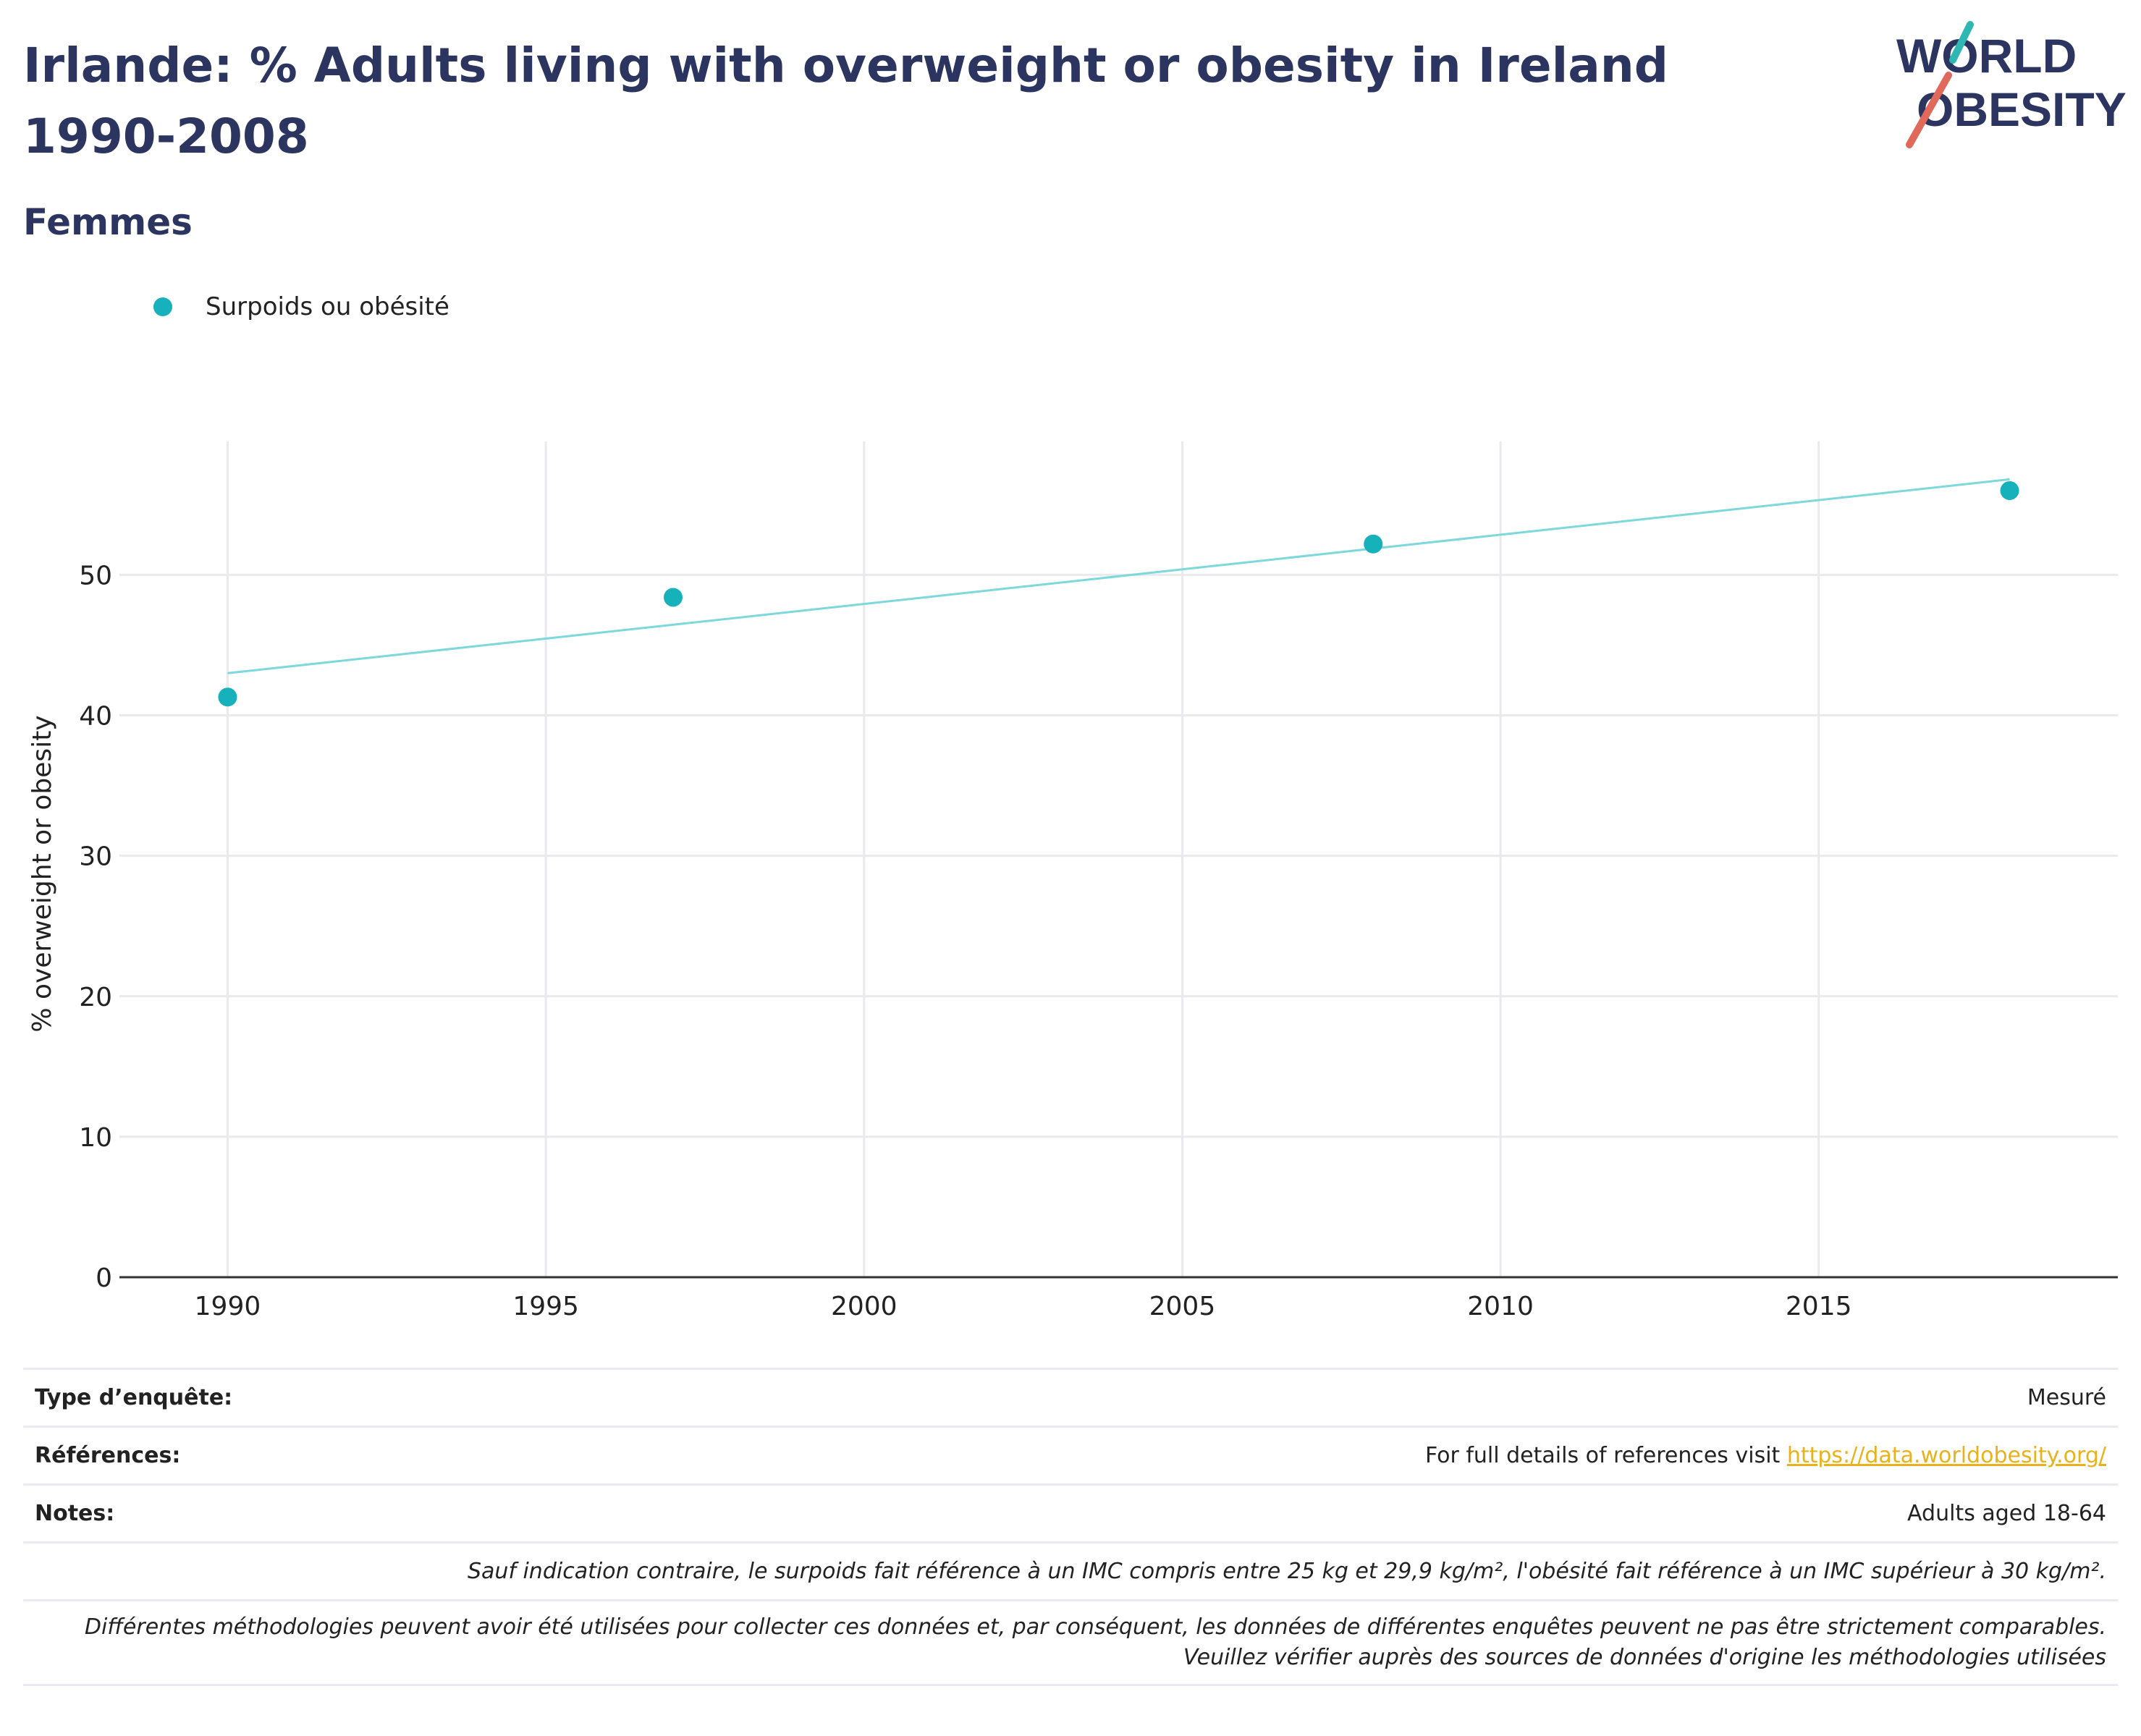 The image size is (2141, 1736). Describe the element at coordinates (95, 997) in the screenshot. I see `y-tick-label: 20` at that location.